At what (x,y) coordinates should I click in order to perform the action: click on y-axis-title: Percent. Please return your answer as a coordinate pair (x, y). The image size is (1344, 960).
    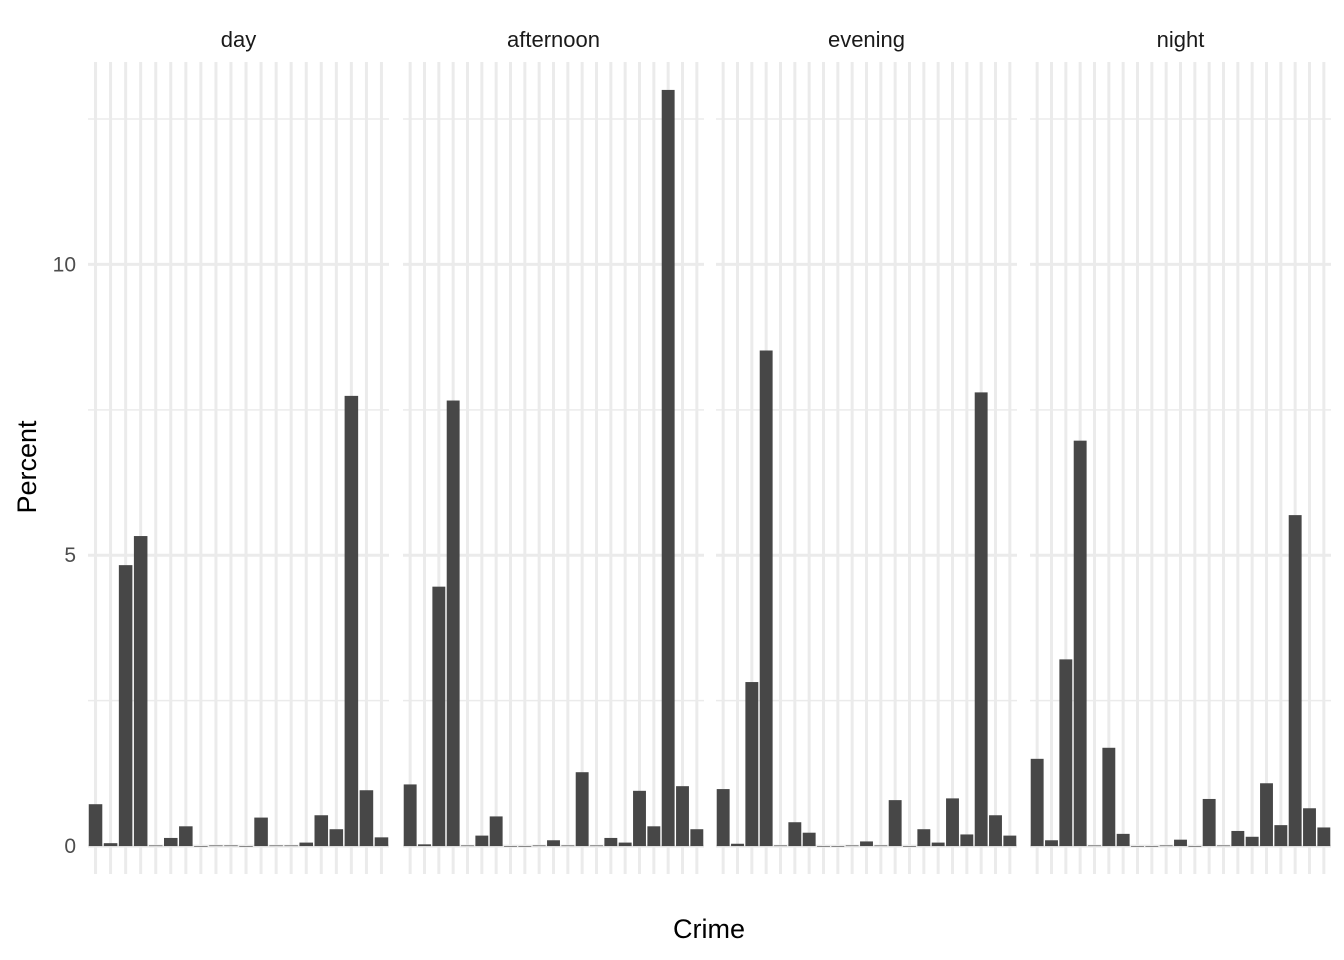
    Looking at the image, I should click on (27, 467).